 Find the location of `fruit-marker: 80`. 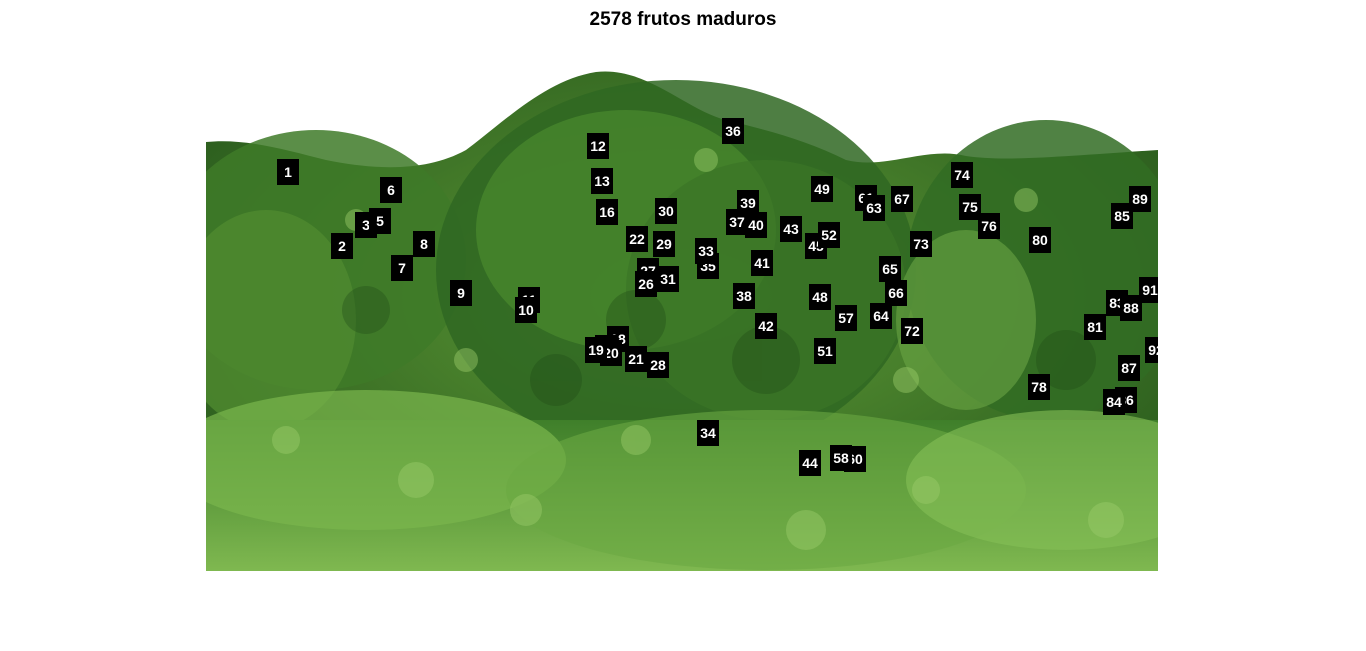

fruit-marker: 80 is located at coordinates (1040, 240).